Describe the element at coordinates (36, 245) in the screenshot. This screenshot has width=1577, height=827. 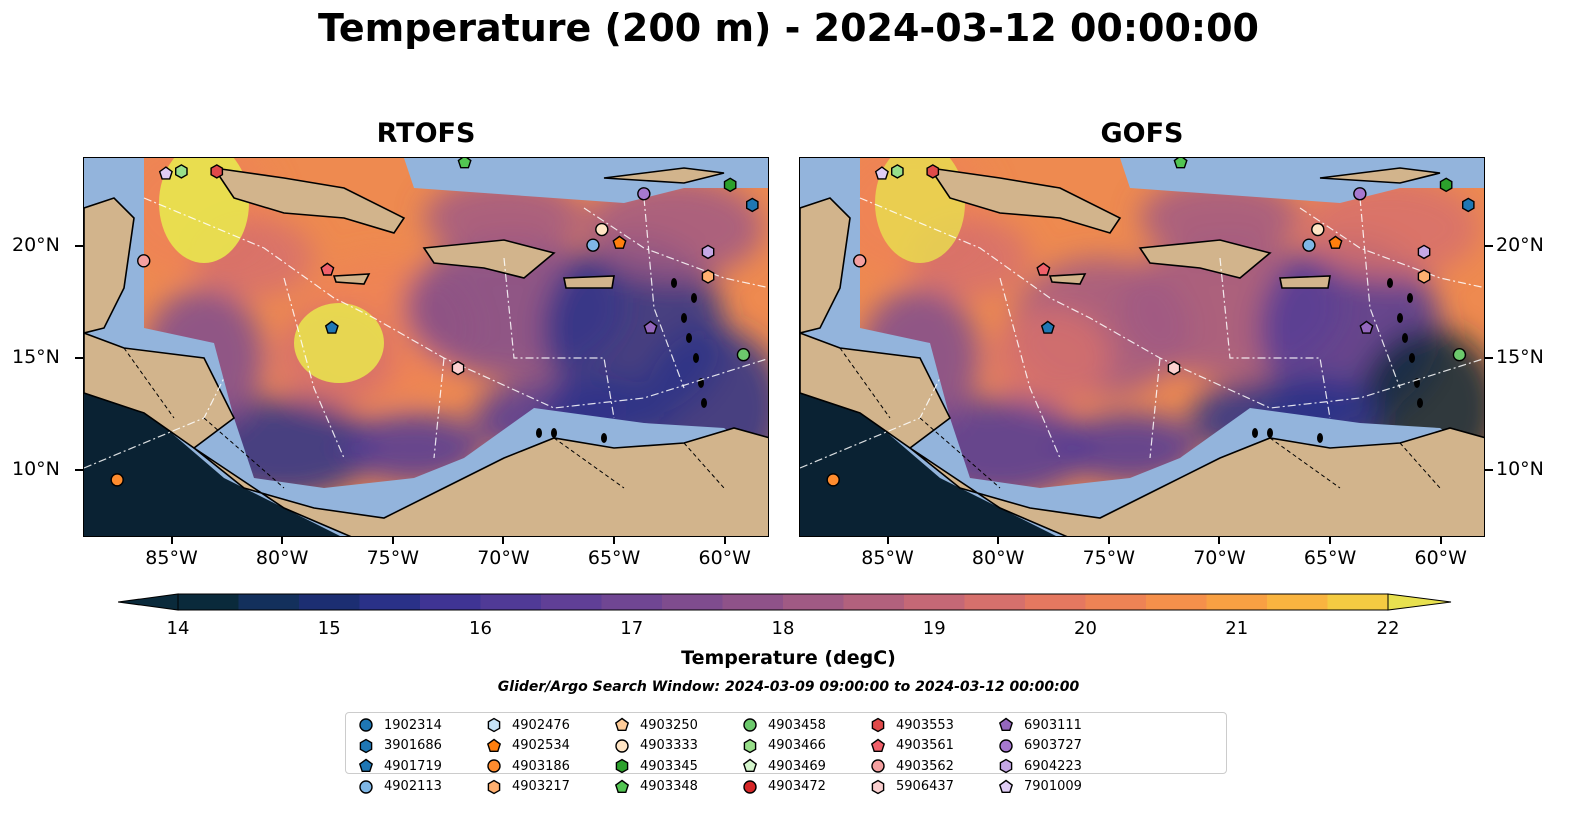
I see `y-tick-label-left: 20°N` at that location.